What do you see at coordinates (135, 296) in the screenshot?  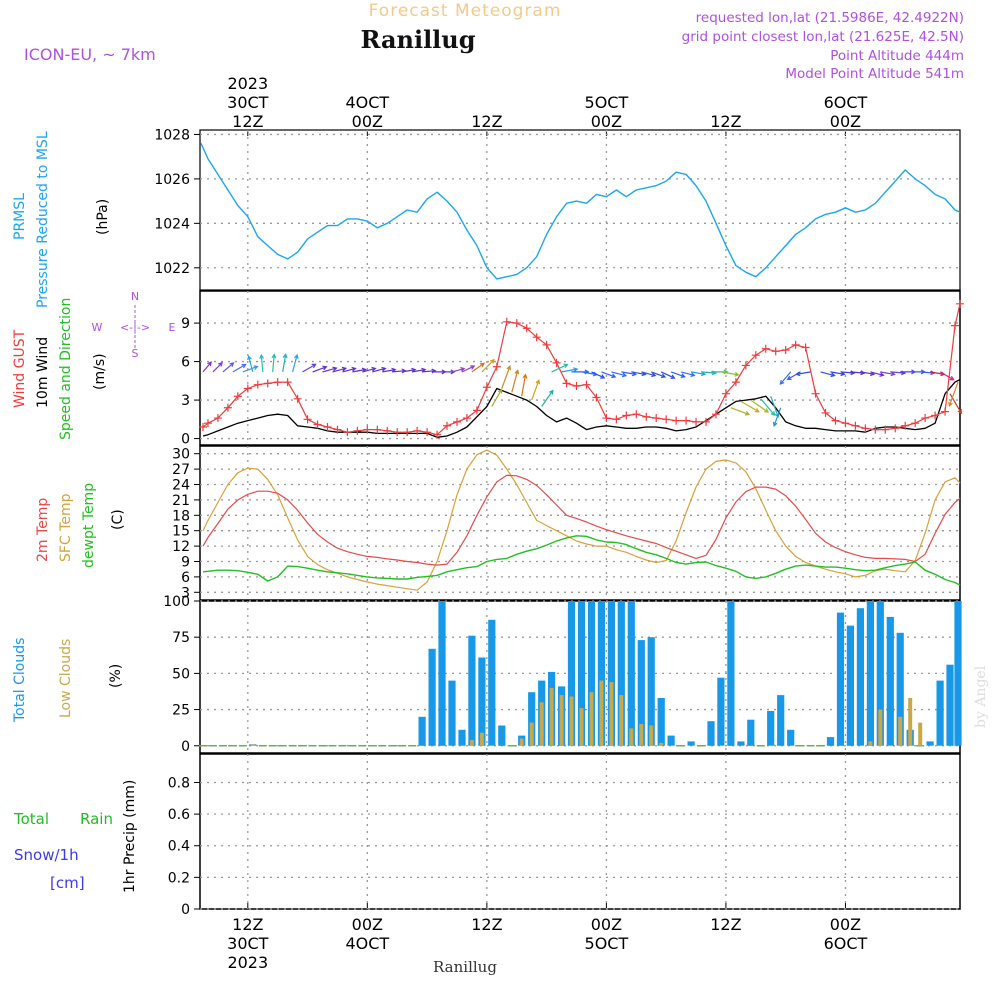 I see `compass-north: N` at bounding box center [135, 296].